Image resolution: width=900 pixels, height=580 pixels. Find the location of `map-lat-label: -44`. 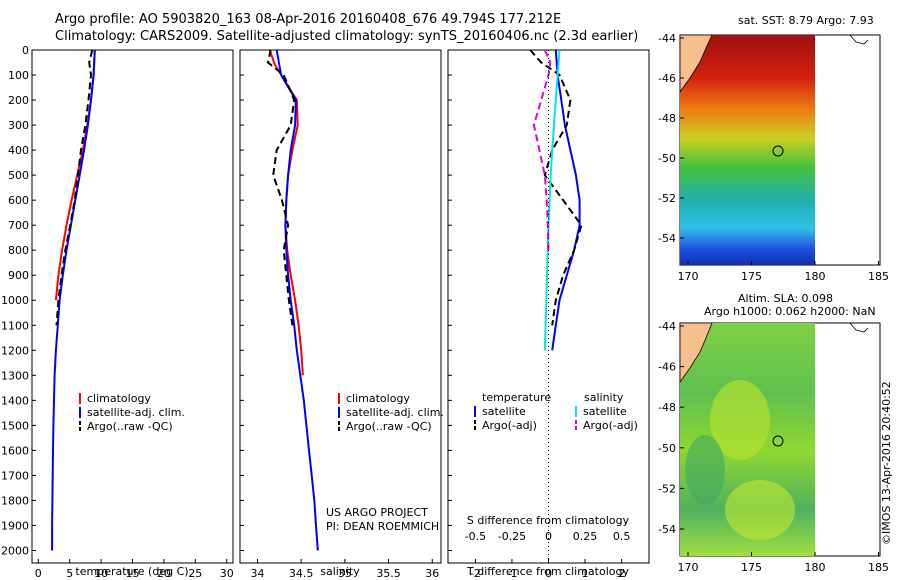

map-lat-label: -44 is located at coordinates (667, 38).